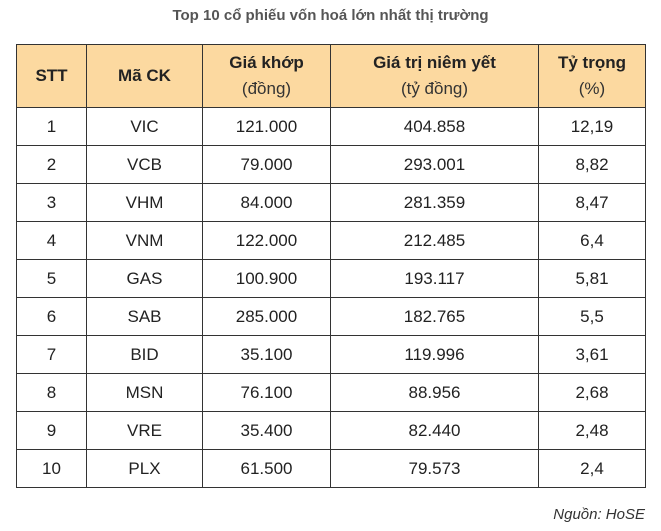 This screenshot has width=661, height=531. Describe the element at coordinates (434, 62) in the screenshot. I see `header-label: Giá trị niêm yết` at that location.